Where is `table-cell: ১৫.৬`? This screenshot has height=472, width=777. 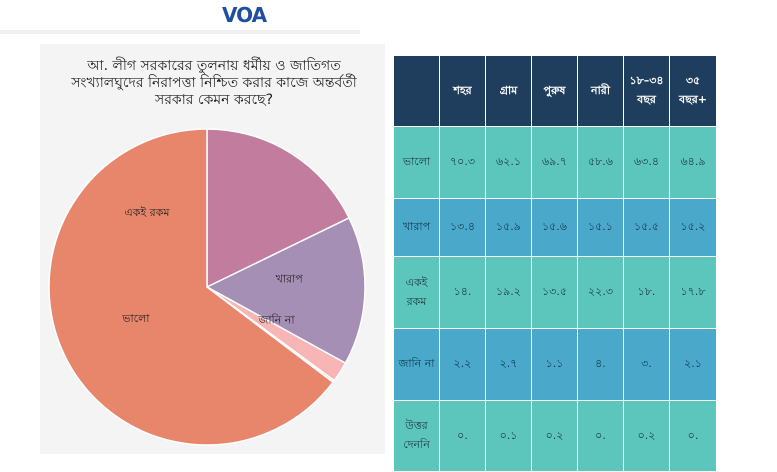
table-cell: ১৫.৬ is located at coordinates (554, 227).